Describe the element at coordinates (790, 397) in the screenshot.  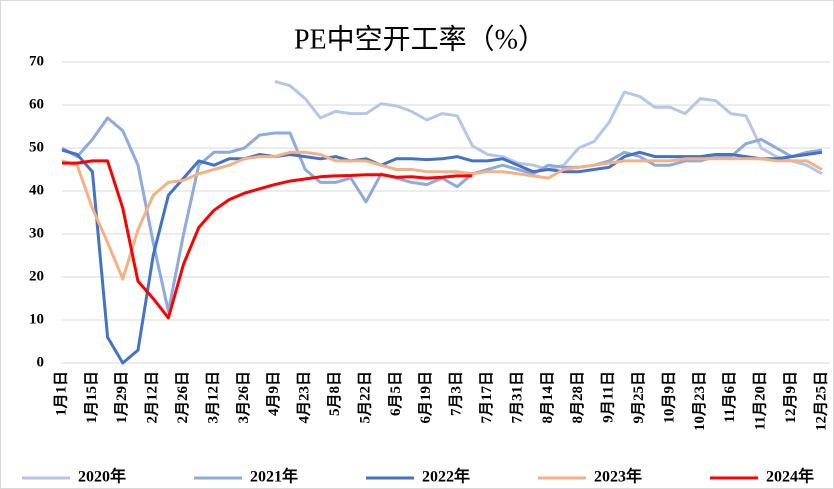
I see `x-tick-label: 12月9日` at that location.